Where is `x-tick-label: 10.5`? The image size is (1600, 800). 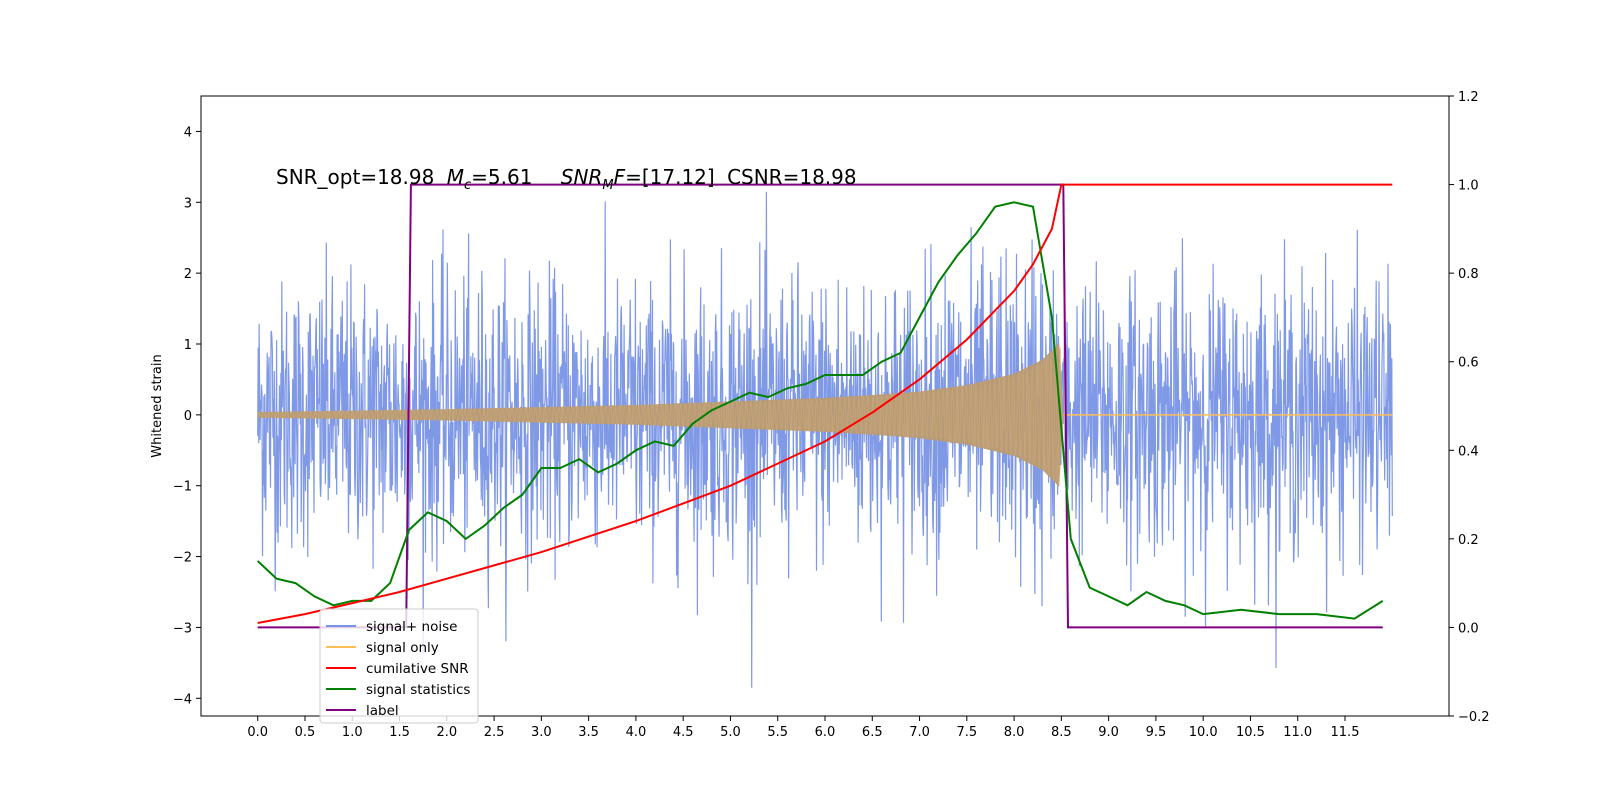 x-tick-label: 10.5 is located at coordinates (1250, 732).